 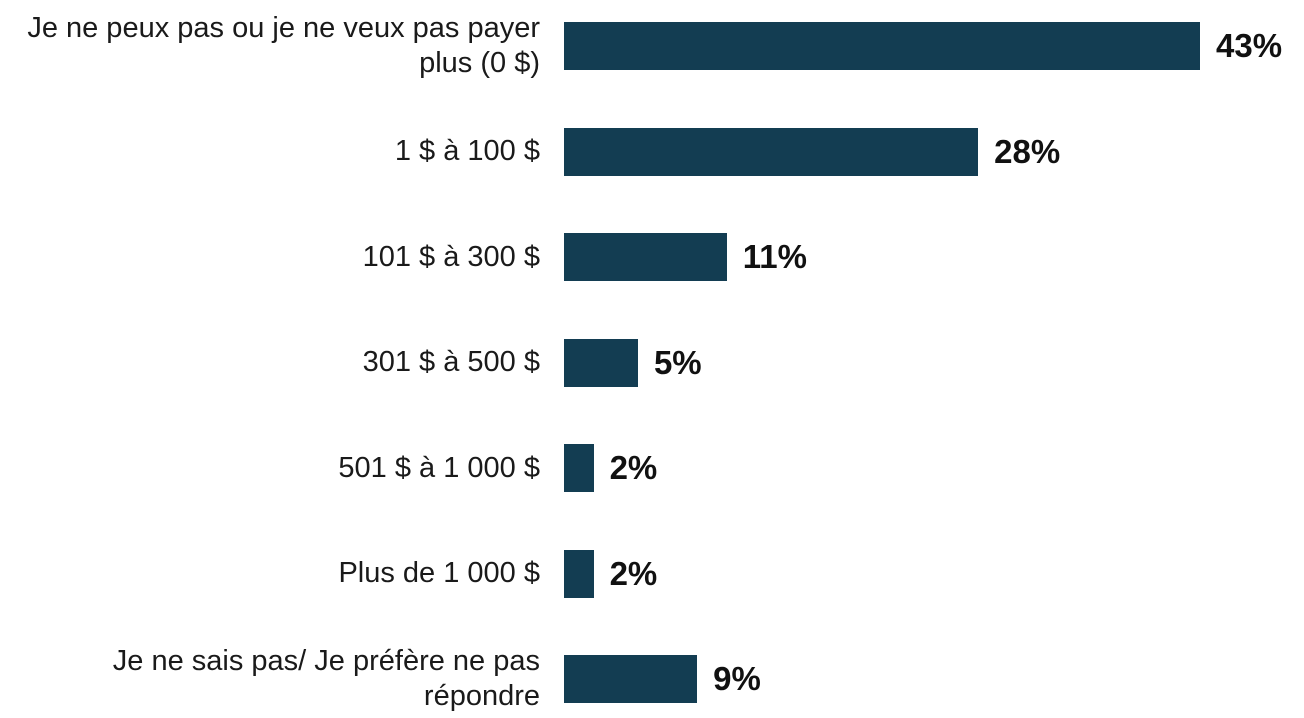 What do you see at coordinates (774, 256) in the screenshot?
I see `value-label: 11%` at bounding box center [774, 256].